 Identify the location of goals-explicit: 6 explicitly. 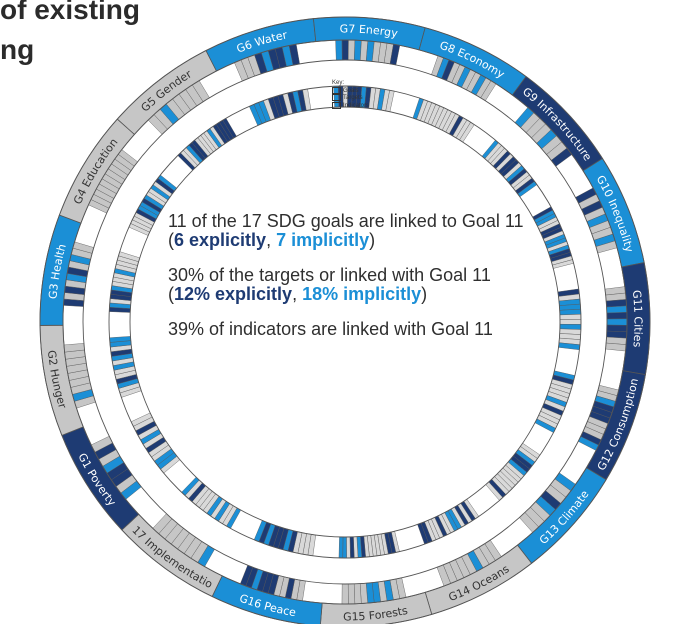
(220, 240).